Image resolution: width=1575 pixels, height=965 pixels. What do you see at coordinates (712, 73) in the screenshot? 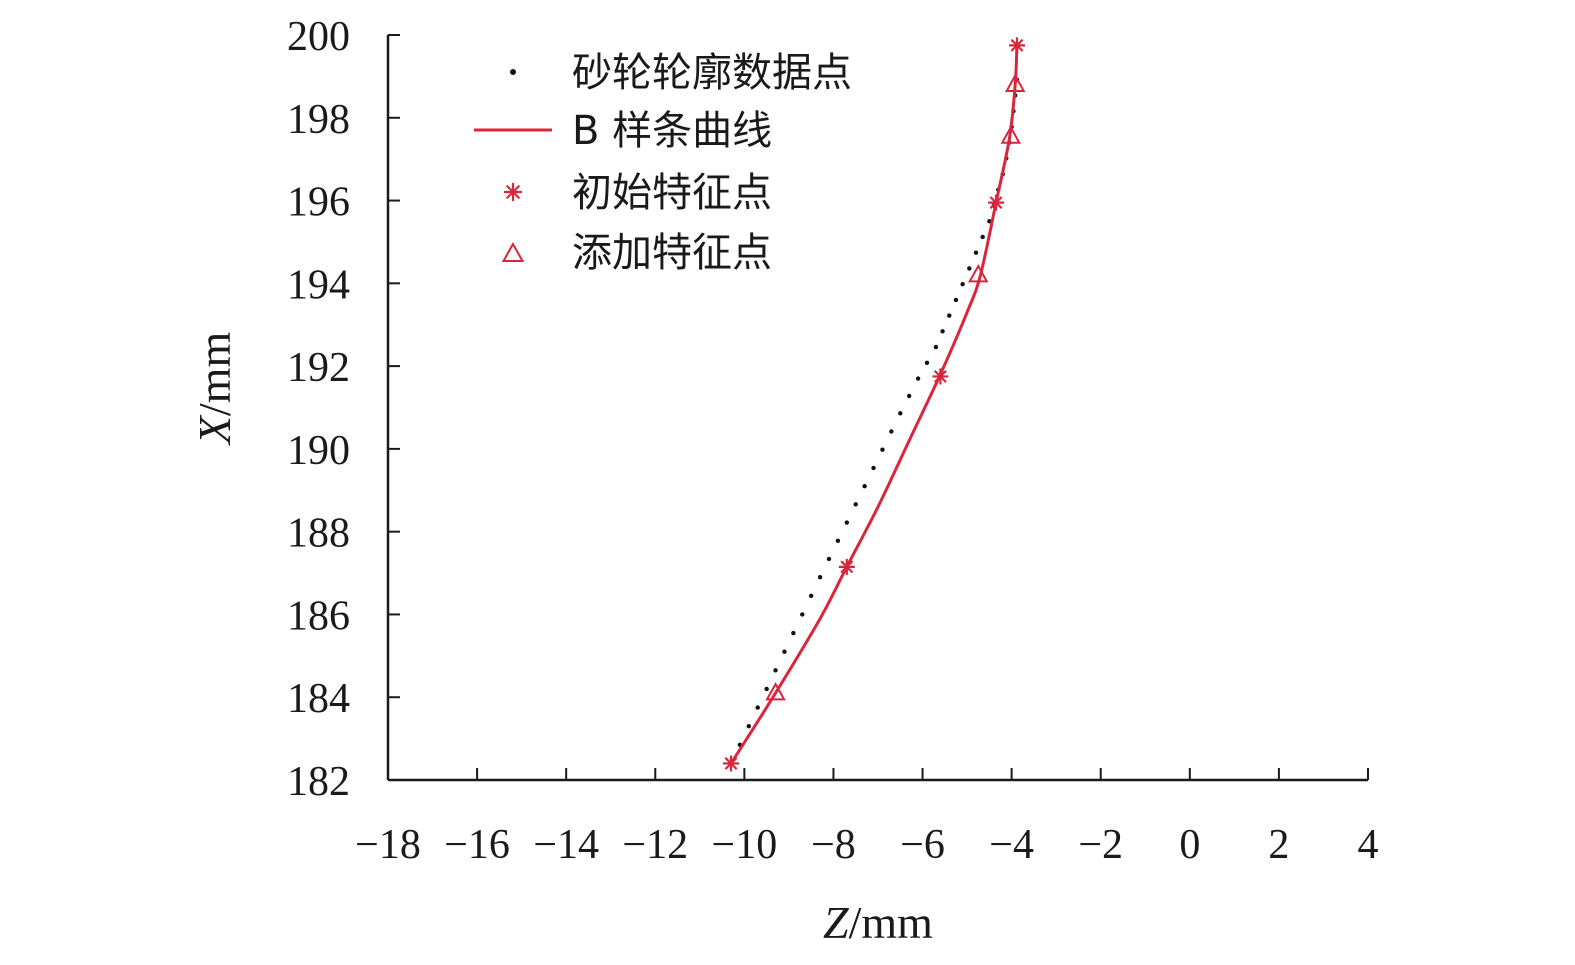
I see `legend-label: 砂轮轮廓数据点` at bounding box center [712, 73].